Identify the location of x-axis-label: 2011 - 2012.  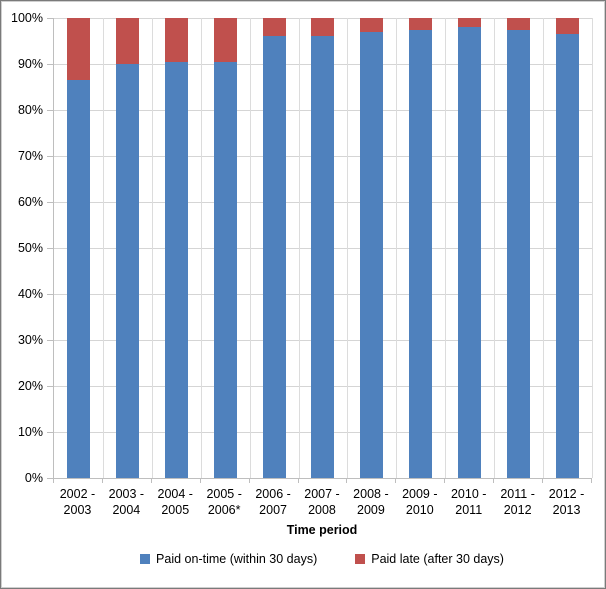
(517, 502).